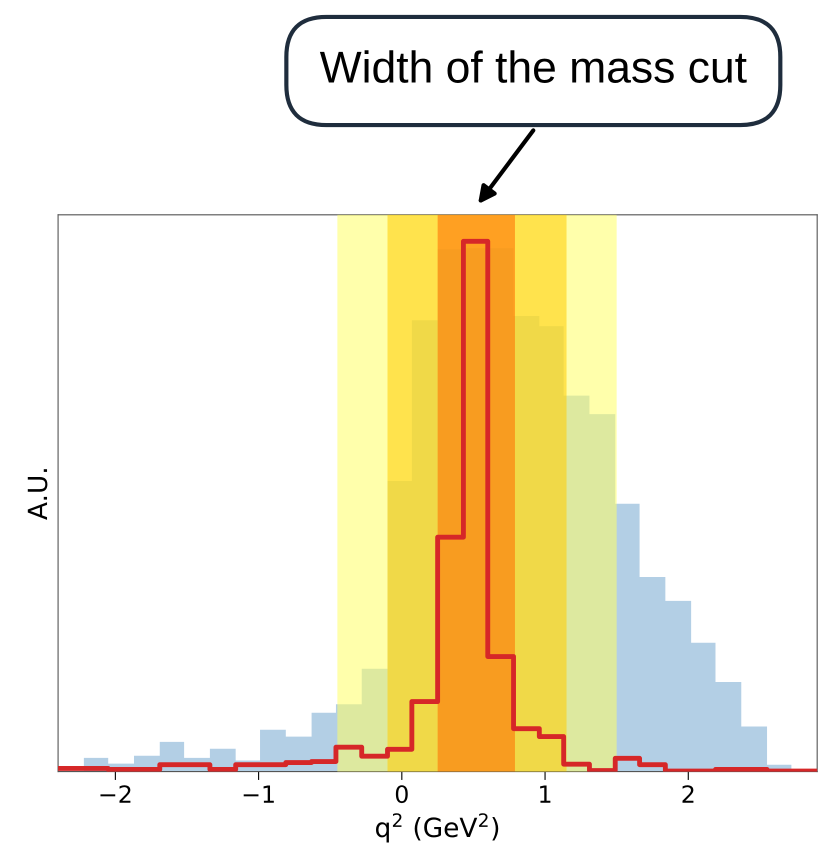 The width and height of the screenshot is (818, 866). What do you see at coordinates (545, 794) in the screenshot?
I see `x-tick-label: 1` at bounding box center [545, 794].